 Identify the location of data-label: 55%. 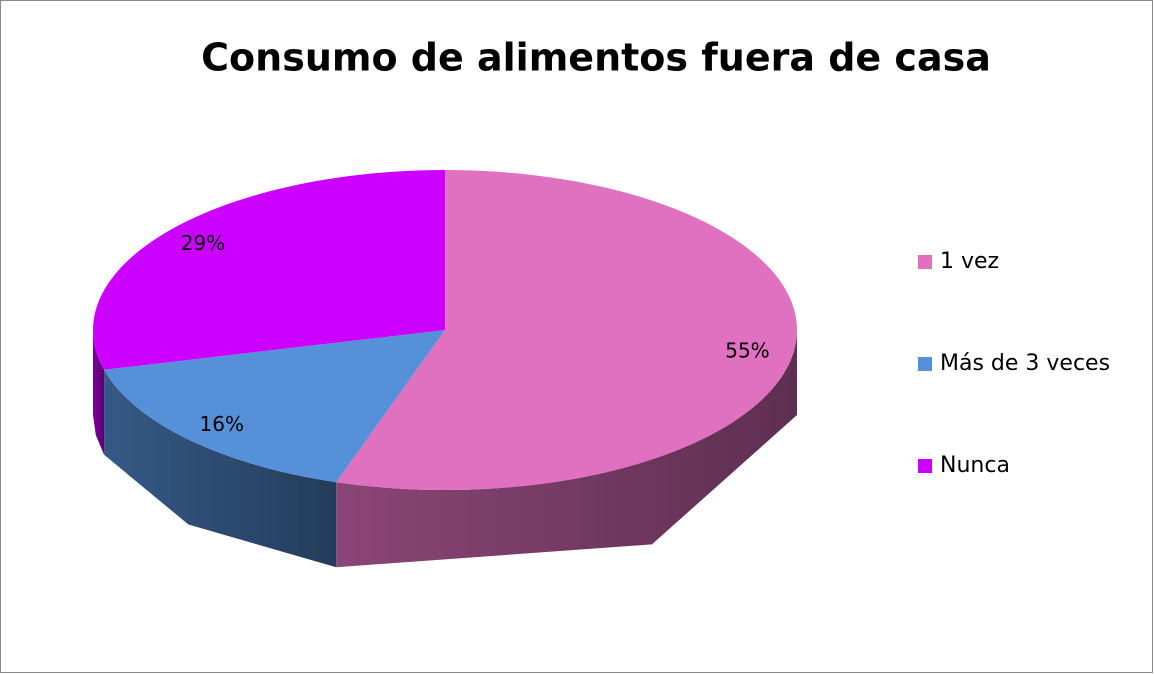
(747, 350).